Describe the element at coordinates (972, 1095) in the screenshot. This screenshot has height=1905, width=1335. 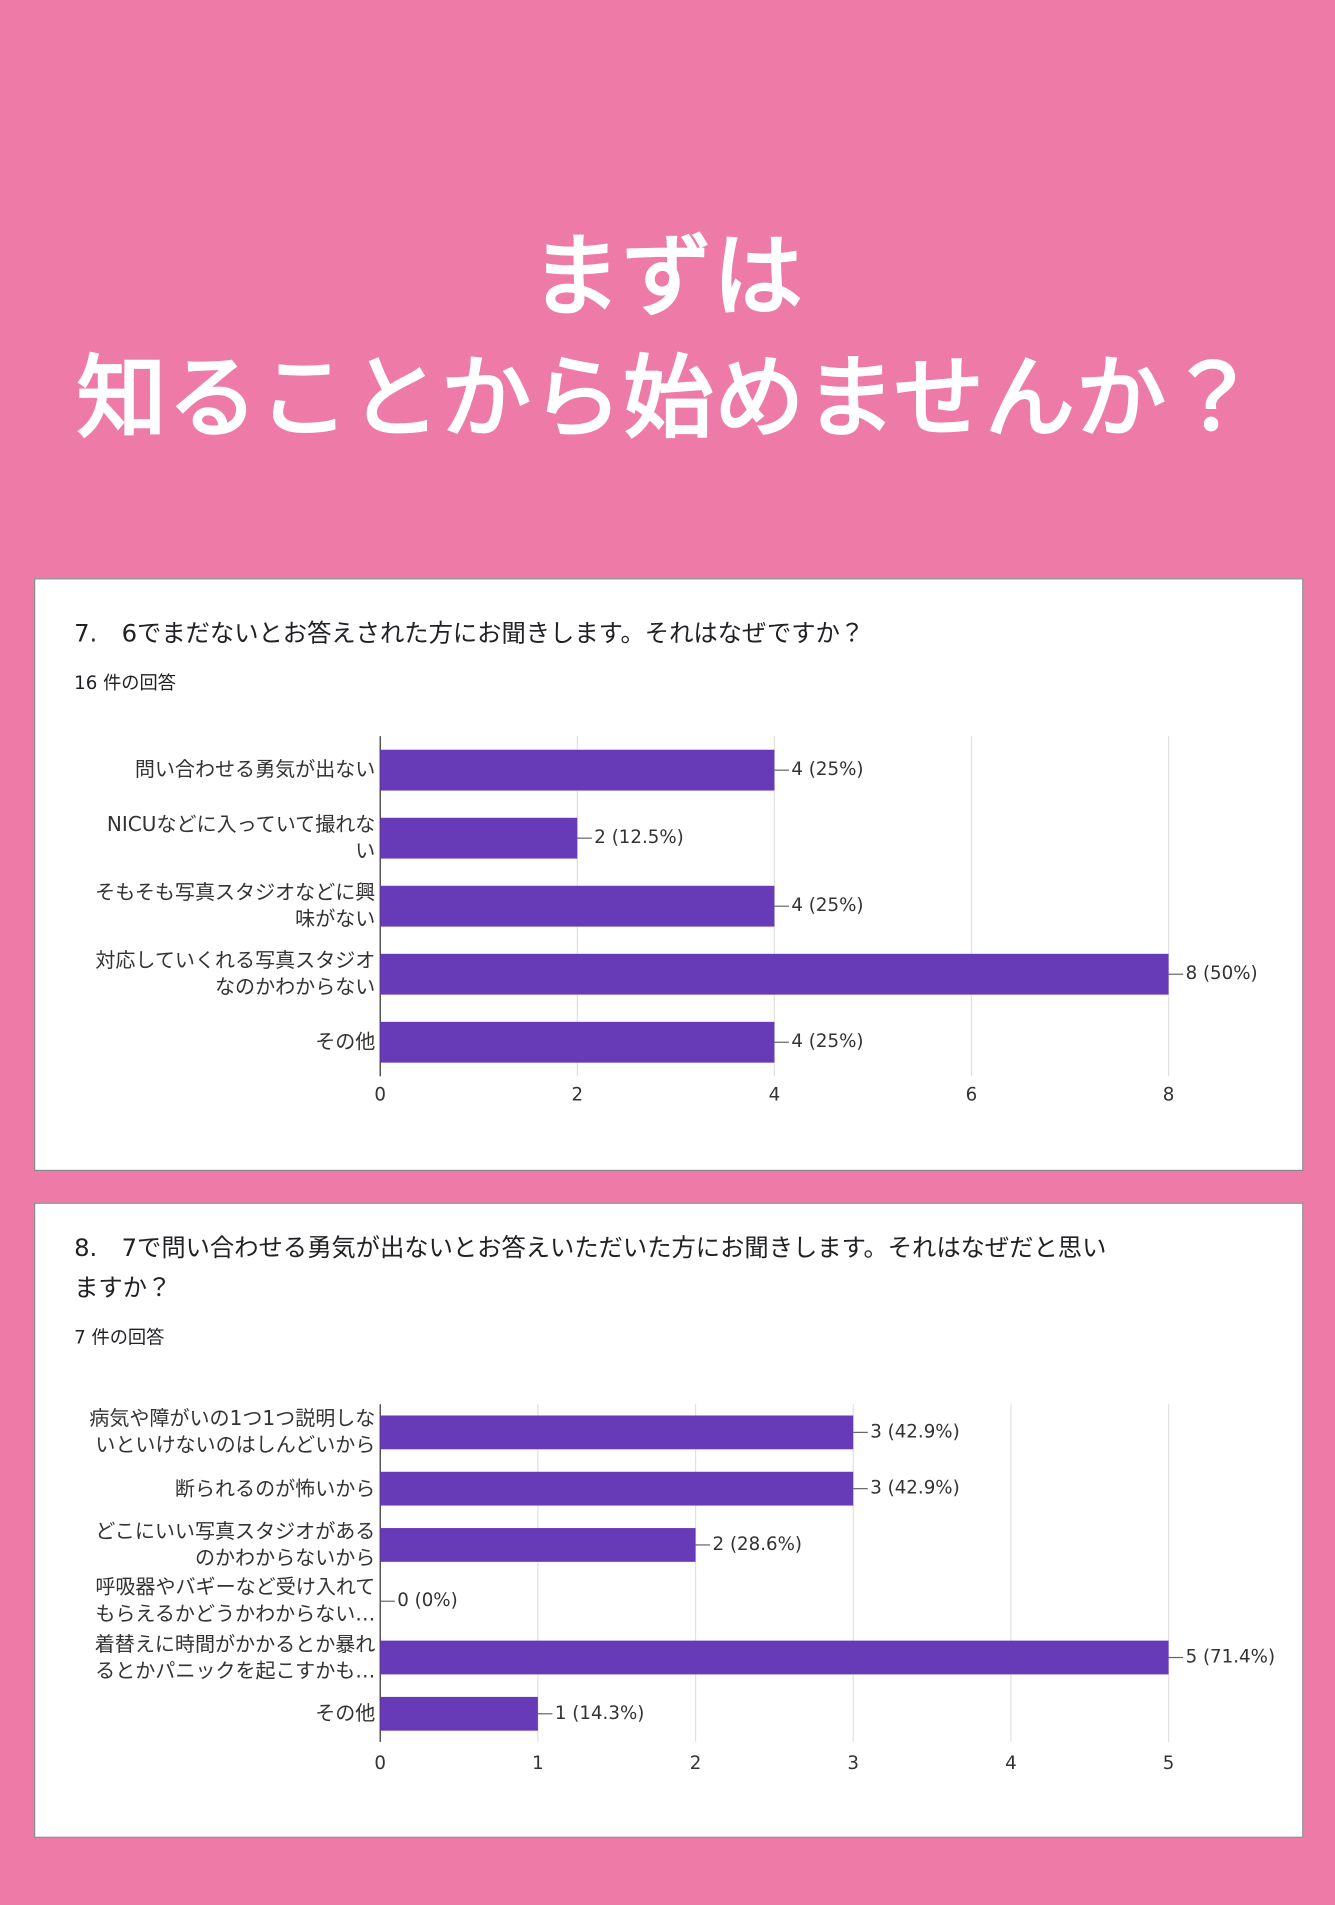
I see `x-tick-label: 6` at that location.